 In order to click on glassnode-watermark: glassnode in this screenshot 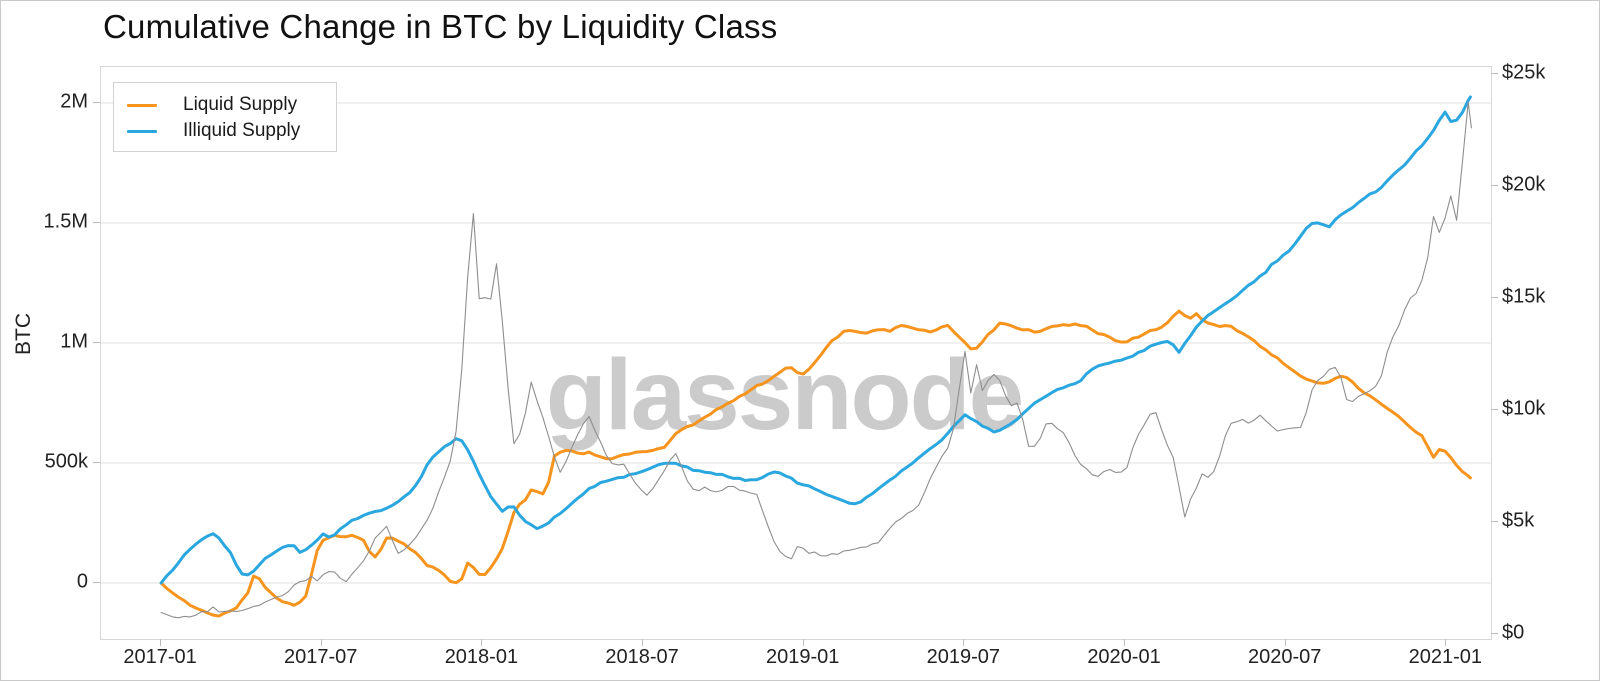, I will do `click(785, 394)`.